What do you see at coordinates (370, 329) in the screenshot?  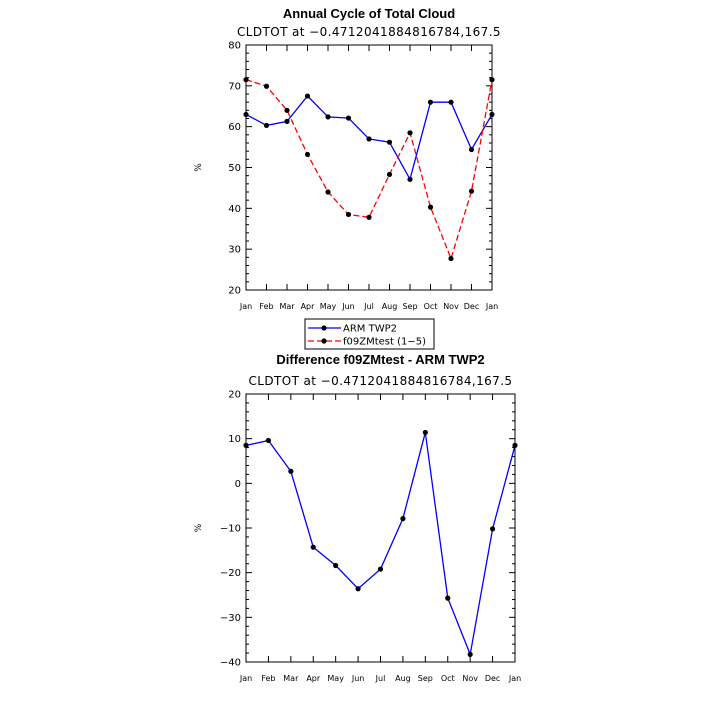 I see `legend-label-1: ARM TWP2` at bounding box center [370, 329].